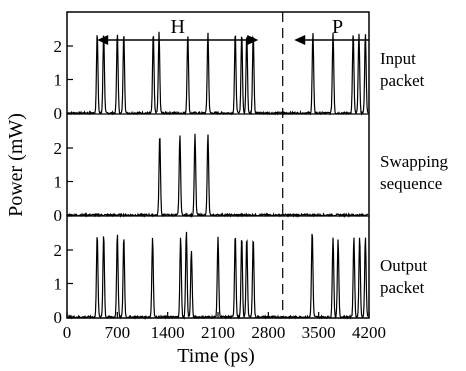  I want to click on header-arrow-left-head, so click(103, 40).